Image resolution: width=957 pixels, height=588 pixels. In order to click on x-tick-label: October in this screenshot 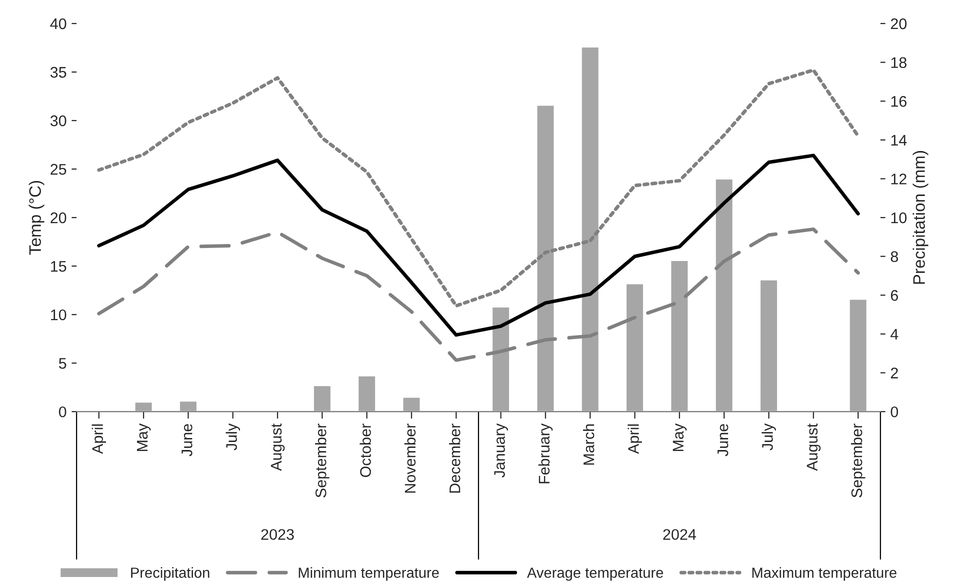, I will do `click(365, 451)`.